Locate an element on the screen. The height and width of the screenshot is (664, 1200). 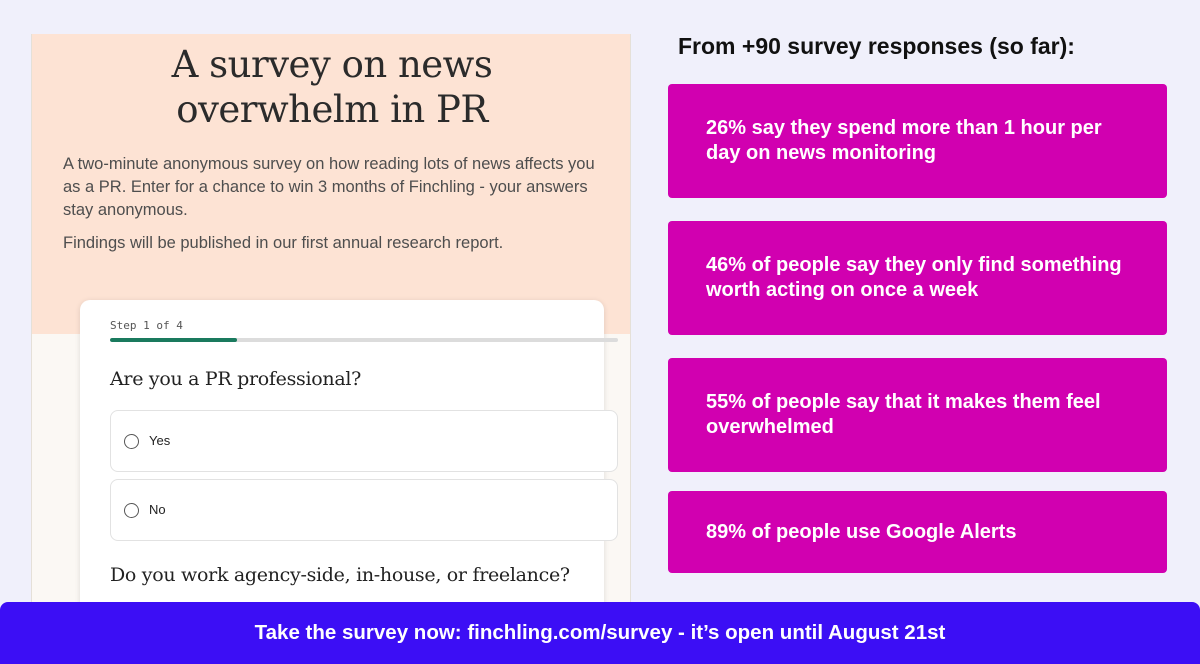
step-indicator: Step 1 of 4 is located at coordinates (146, 325).